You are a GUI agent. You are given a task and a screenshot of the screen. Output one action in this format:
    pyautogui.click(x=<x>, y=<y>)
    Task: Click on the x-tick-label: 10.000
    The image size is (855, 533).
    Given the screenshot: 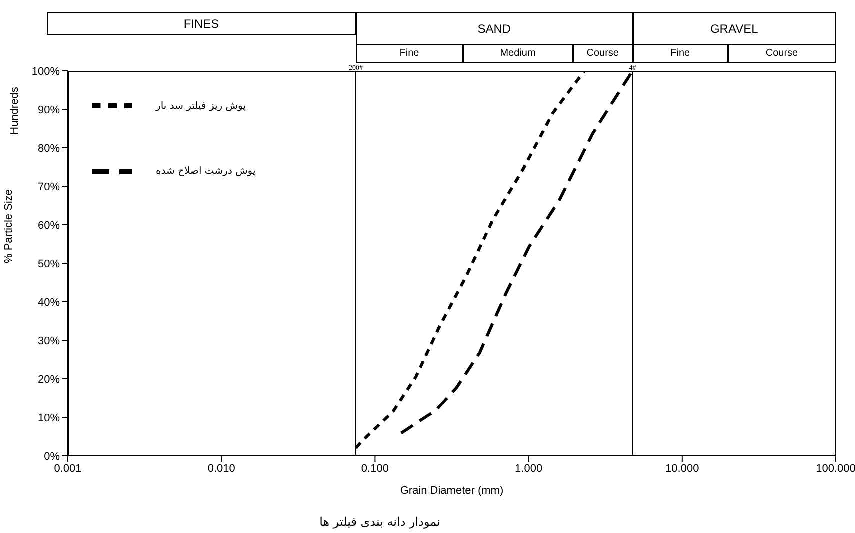 What is the action you would take?
    pyautogui.click(x=683, y=468)
    